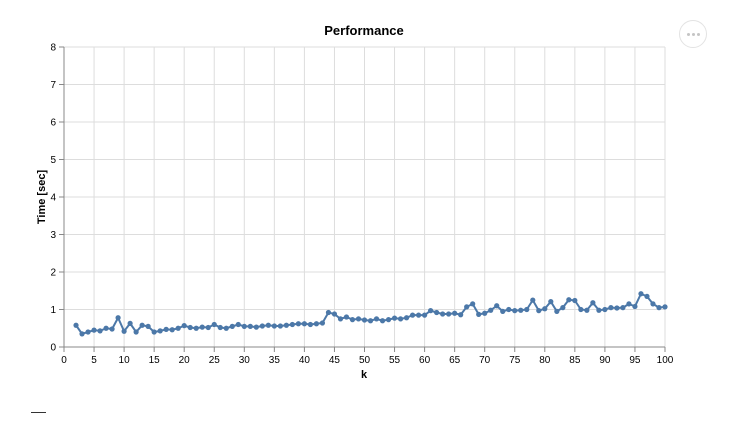  Describe the element at coordinates (94, 360) in the screenshot. I see `x-tick-label: 5` at that location.